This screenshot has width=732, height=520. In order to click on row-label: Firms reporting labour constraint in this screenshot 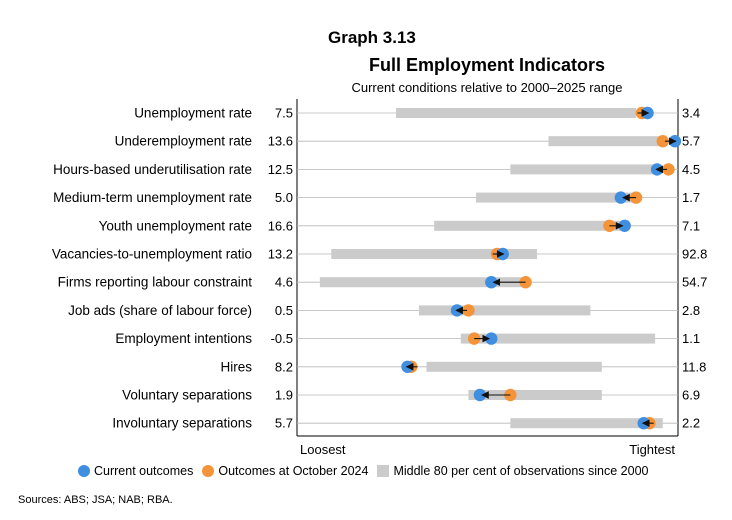, I will do `click(155, 282)`.